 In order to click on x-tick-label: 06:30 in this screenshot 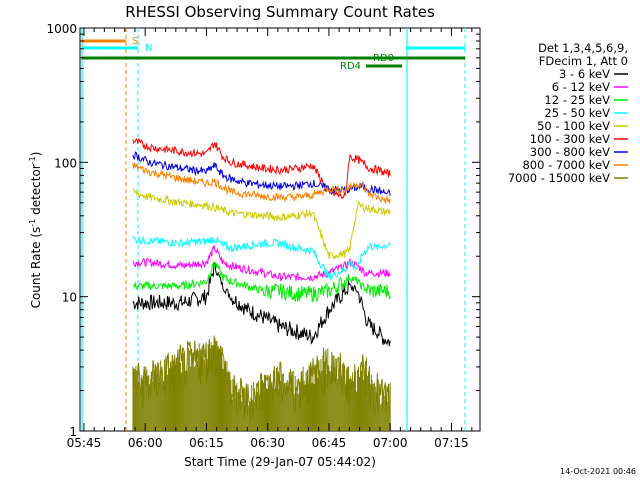, I will do `click(267, 443)`.